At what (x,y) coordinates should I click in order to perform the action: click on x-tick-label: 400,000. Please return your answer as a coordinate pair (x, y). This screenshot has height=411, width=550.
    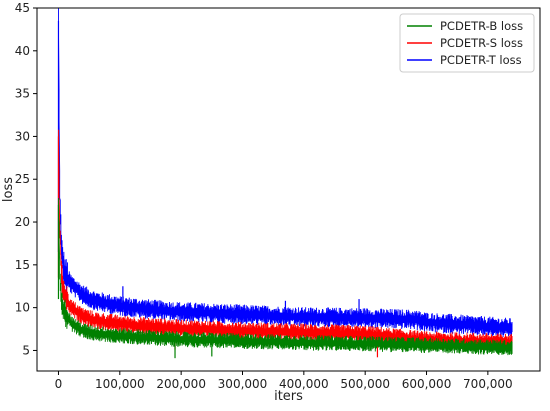
    Looking at the image, I should click on (304, 384).